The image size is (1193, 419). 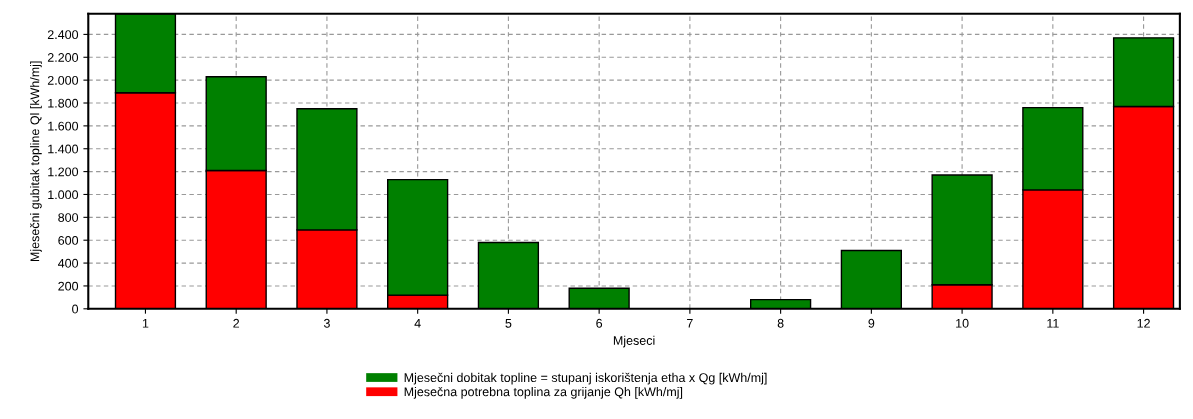 I want to click on y-tick-label: 800, so click(x=68, y=217).